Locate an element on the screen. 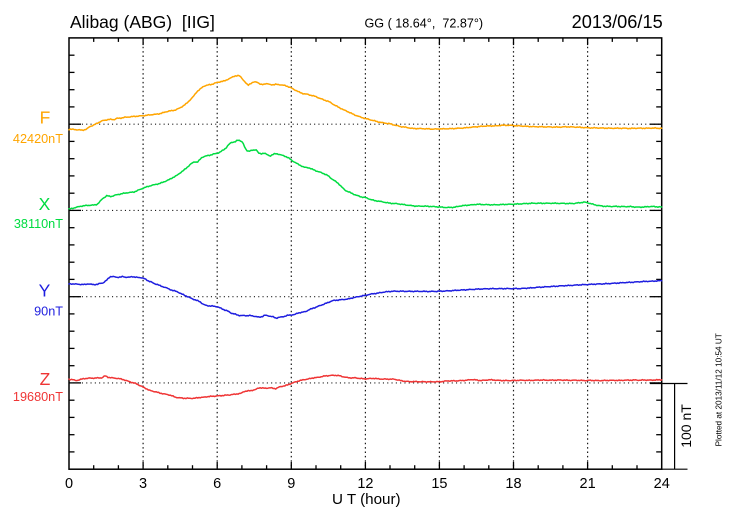 The width and height of the screenshot is (730, 525). svg-text: Plotted at 2013/11/12 10:54 UT is located at coordinates (719, 389).